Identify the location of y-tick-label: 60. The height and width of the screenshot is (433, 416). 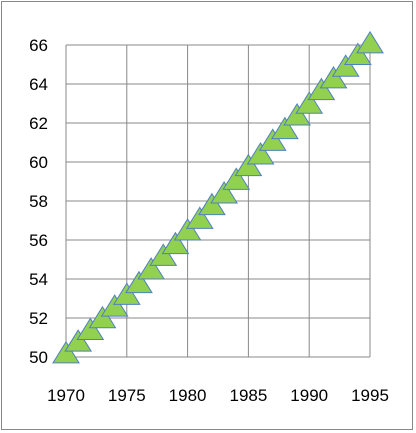
(38, 162).